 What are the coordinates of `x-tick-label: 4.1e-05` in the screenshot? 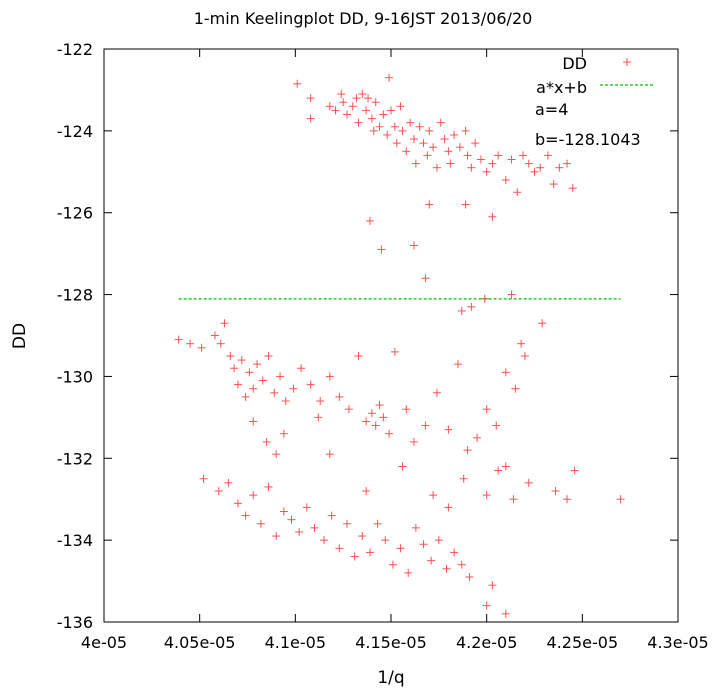 It's located at (295, 642).